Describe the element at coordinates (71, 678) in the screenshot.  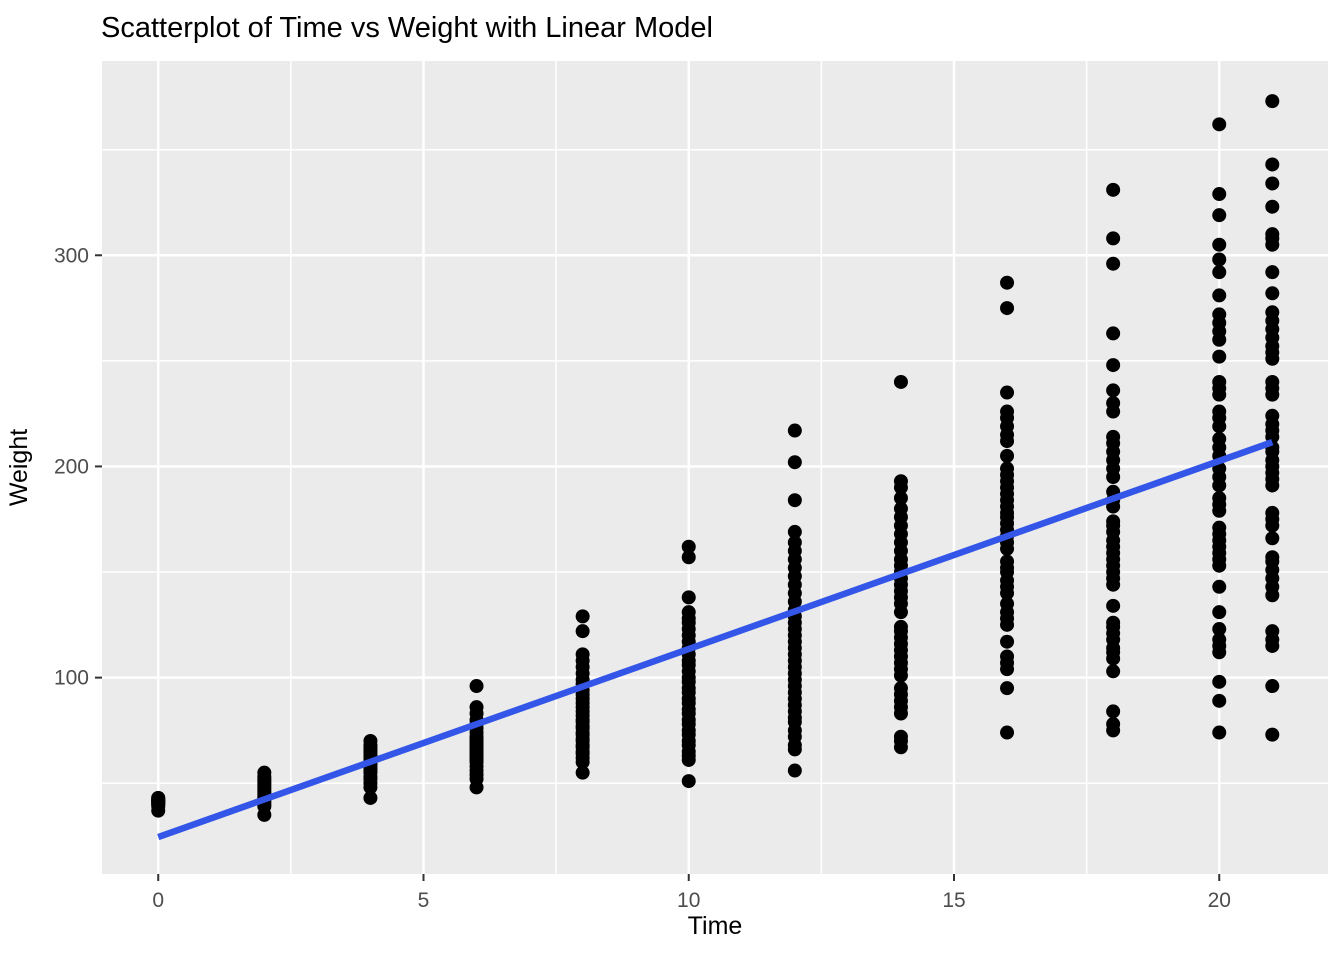
I see `y-tick-label: 100` at that location.